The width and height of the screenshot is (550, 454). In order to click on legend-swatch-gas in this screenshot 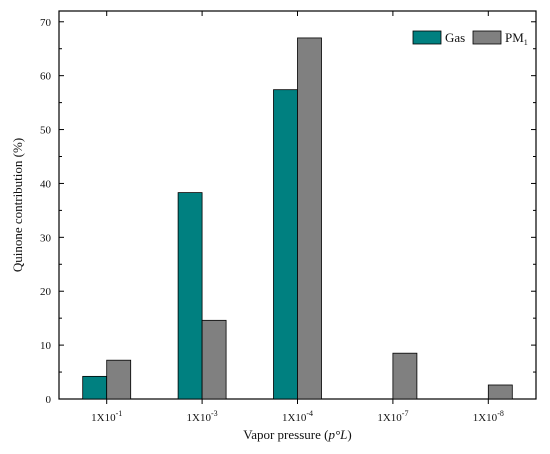, I will do `click(427, 37)`.